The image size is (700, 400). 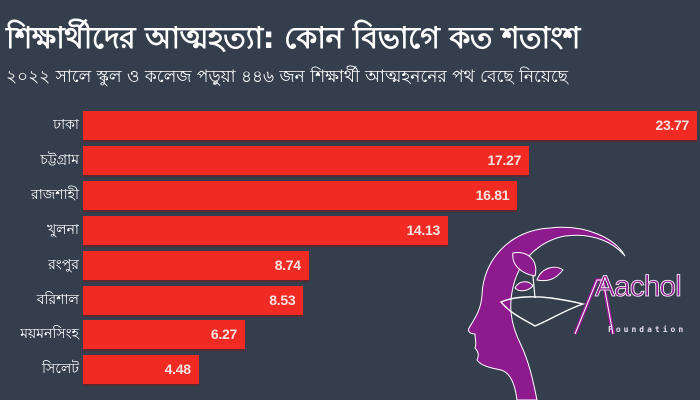 What do you see at coordinates (647, 329) in the screenshot?
I see `logo-subtitle: Foundation` at bounding box center [647, 329].